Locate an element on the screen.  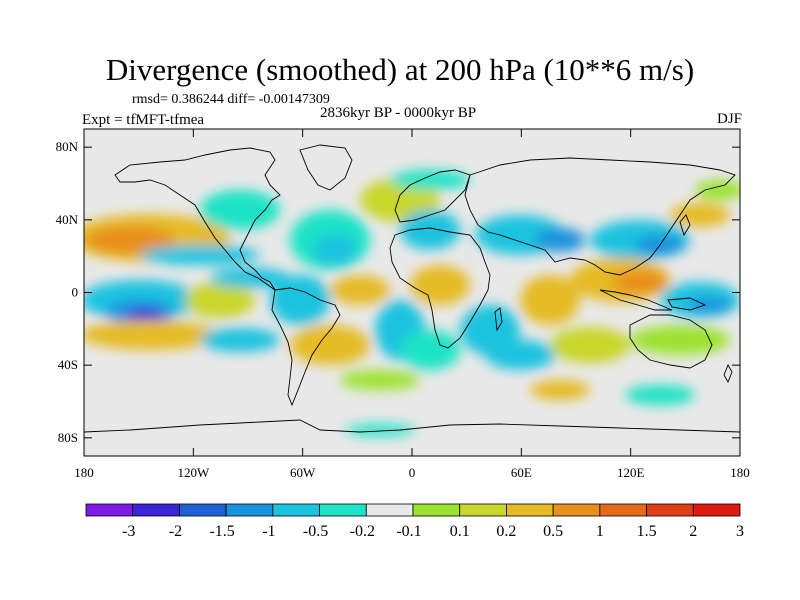
lat-label: 0 is located at coordinates (75, 292).